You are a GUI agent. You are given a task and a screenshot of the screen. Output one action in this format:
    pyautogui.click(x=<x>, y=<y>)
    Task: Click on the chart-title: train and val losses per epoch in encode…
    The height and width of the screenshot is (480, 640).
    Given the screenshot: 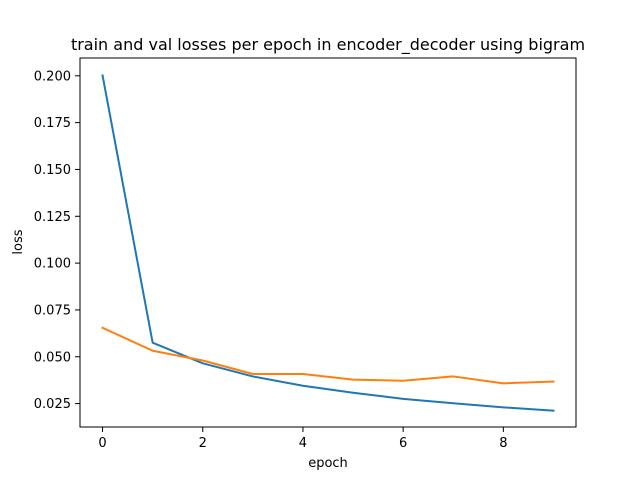 What is the action you would take?
    pyautogui.click(x=328, y=45)
    